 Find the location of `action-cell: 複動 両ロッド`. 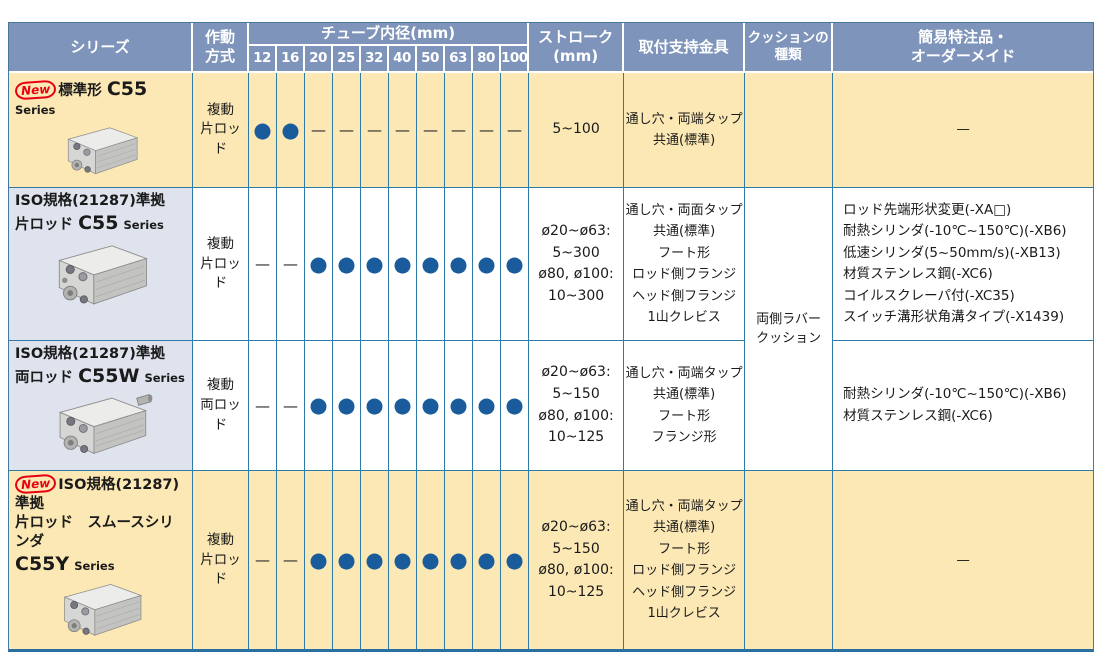

action-cell: 複動 両ロッド is located at coordinates (221, 406).